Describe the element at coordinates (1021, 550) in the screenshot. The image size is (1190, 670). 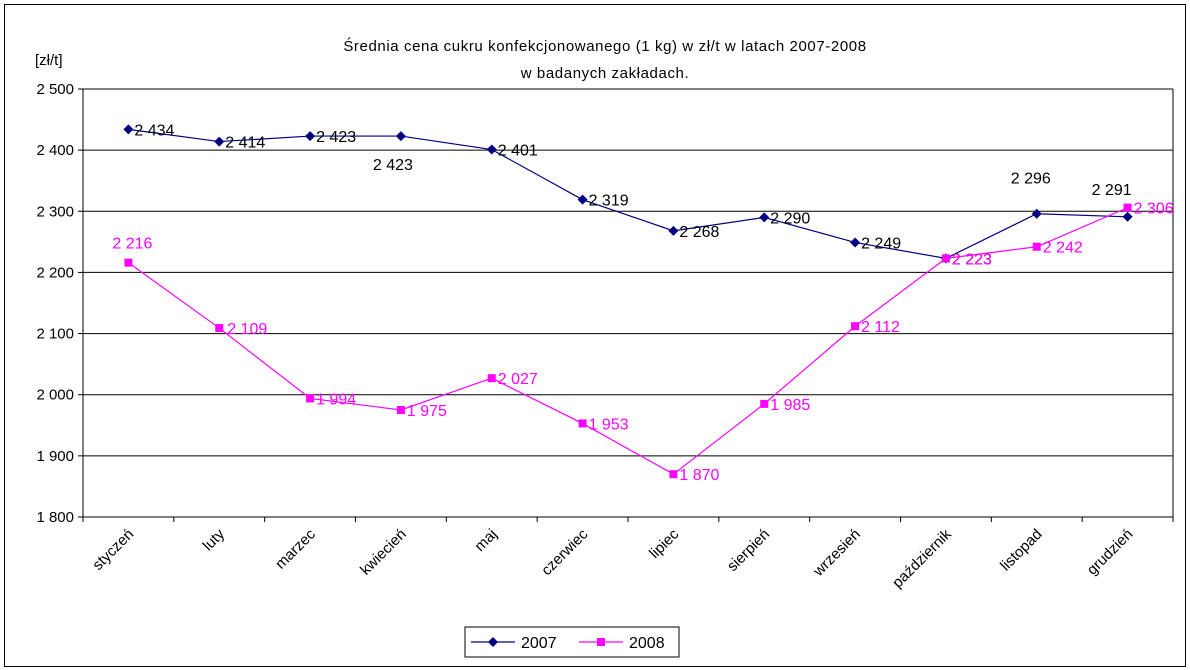
I see `x-tick-label: listopad` at that location.